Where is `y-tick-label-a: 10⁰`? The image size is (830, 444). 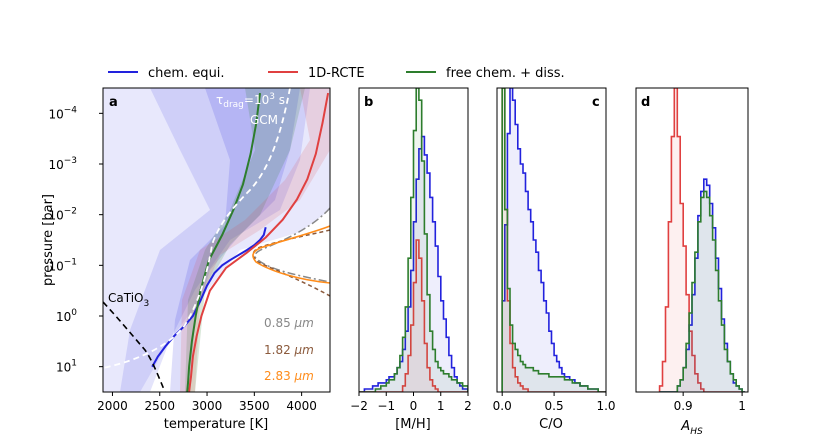 y-tick-label-a: 10⁰ is located at coordinates (66, 316).